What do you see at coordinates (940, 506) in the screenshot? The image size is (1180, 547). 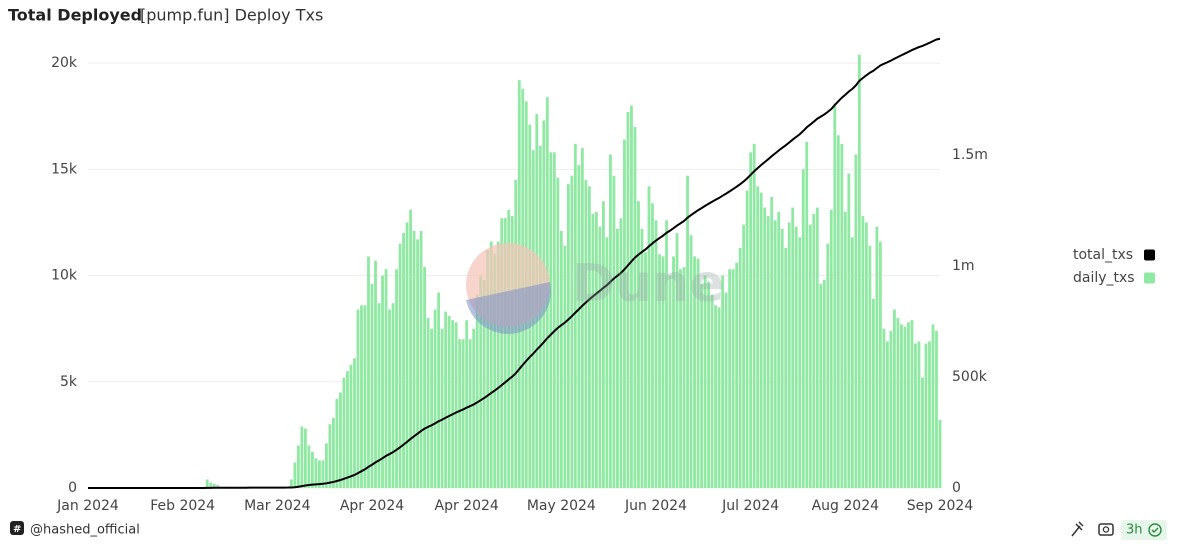 I see `x-tick-label: Sep 2024` at bounding box center [940, 506].